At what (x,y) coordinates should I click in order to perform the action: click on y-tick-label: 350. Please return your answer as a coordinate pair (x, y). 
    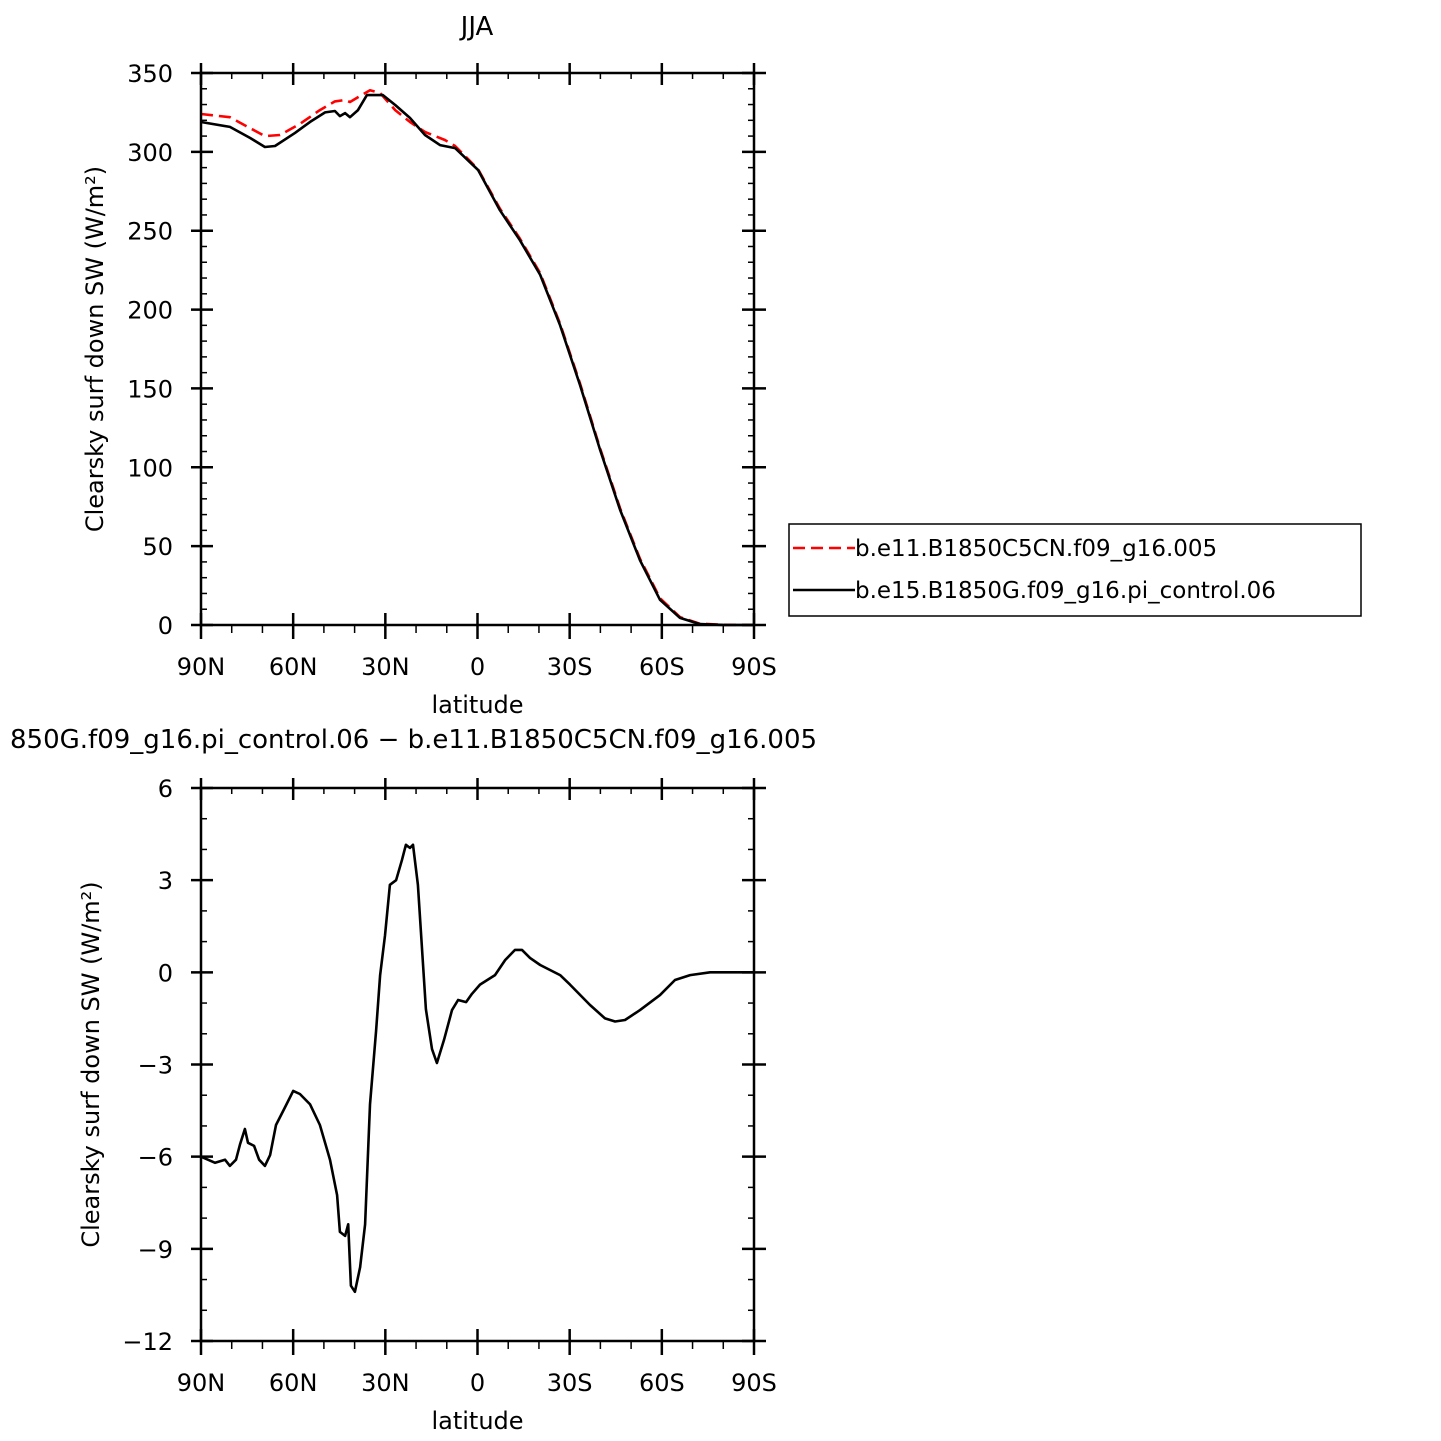
    Looking at the image, I should click on (150, 74).